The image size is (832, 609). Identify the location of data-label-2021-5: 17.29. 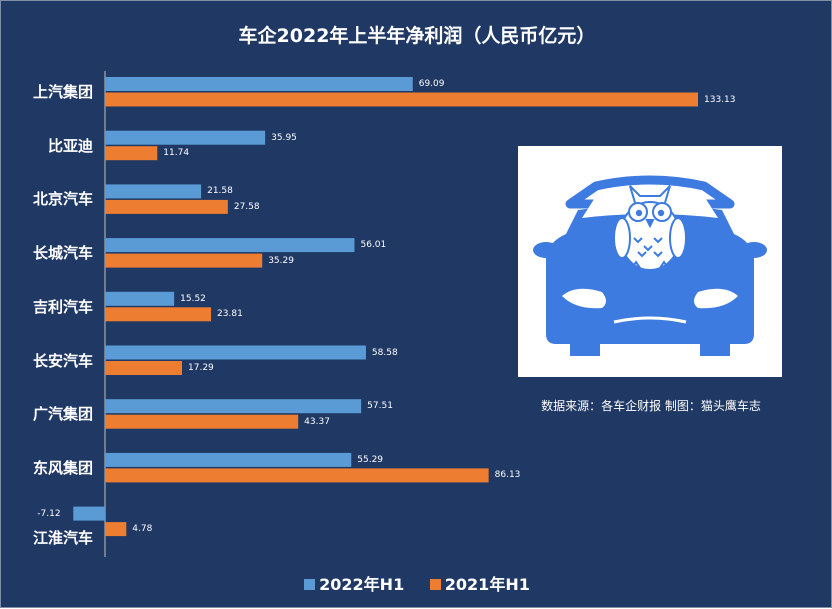
(201, 368).